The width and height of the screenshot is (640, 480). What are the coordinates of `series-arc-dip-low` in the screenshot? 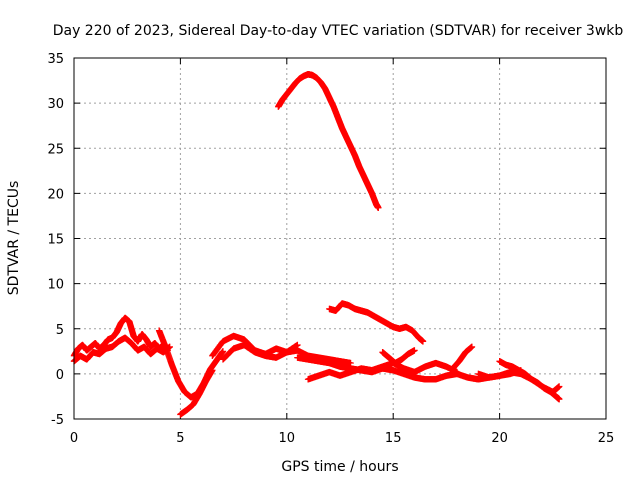 It's located at (196, 392).